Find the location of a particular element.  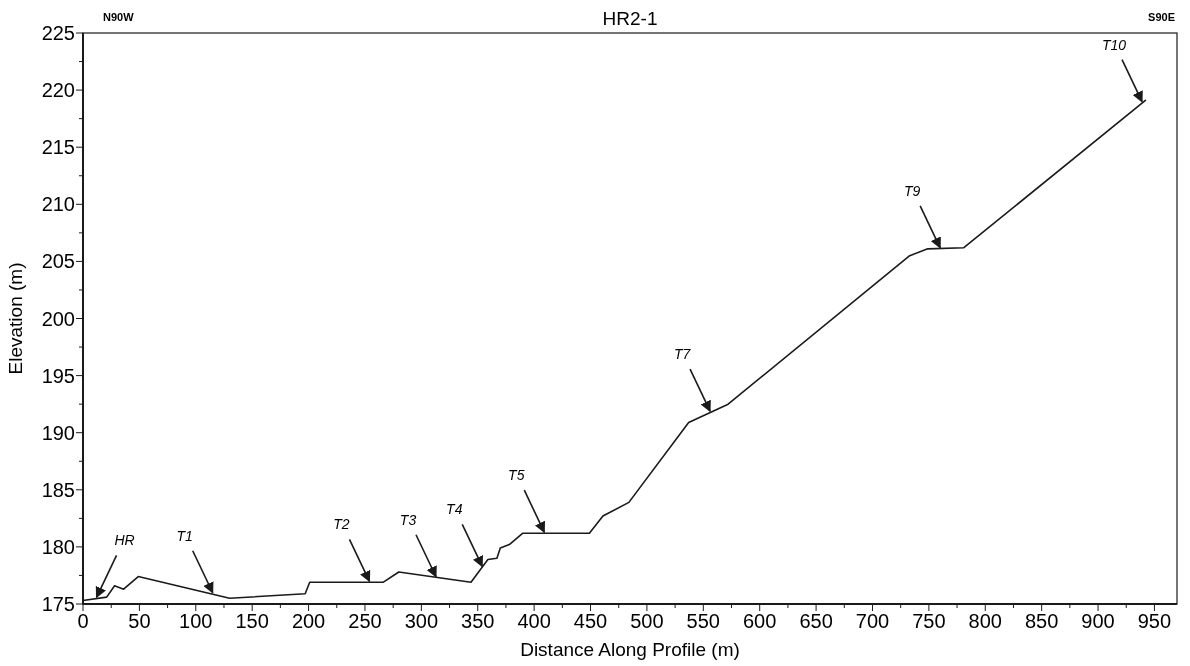

x-tick-label: 750 is located at coordinates (929, 621).